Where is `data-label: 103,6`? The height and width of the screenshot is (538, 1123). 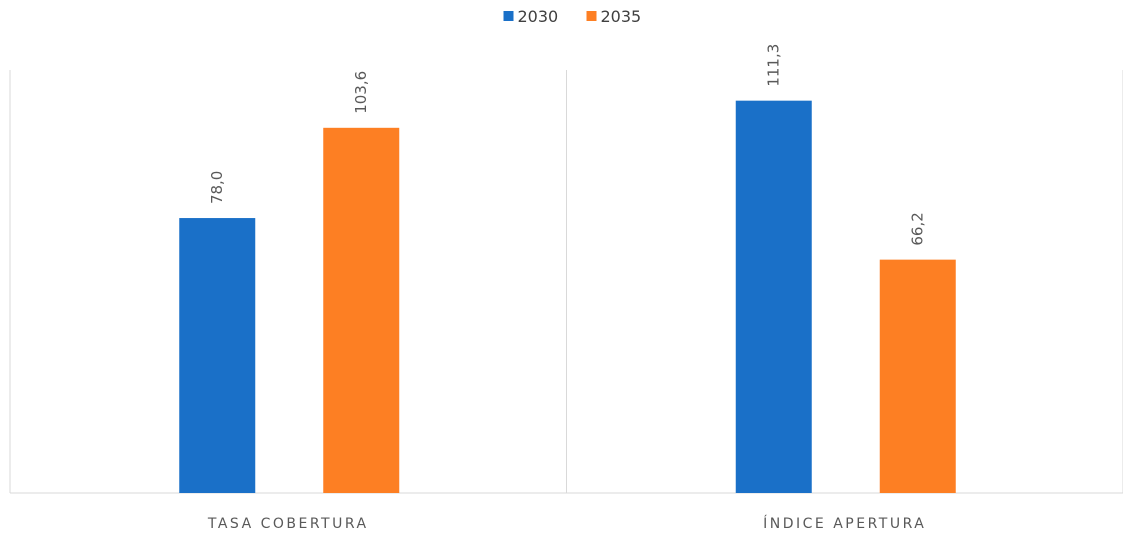
data-label: 103,6 is located at coordinates (361, 92).